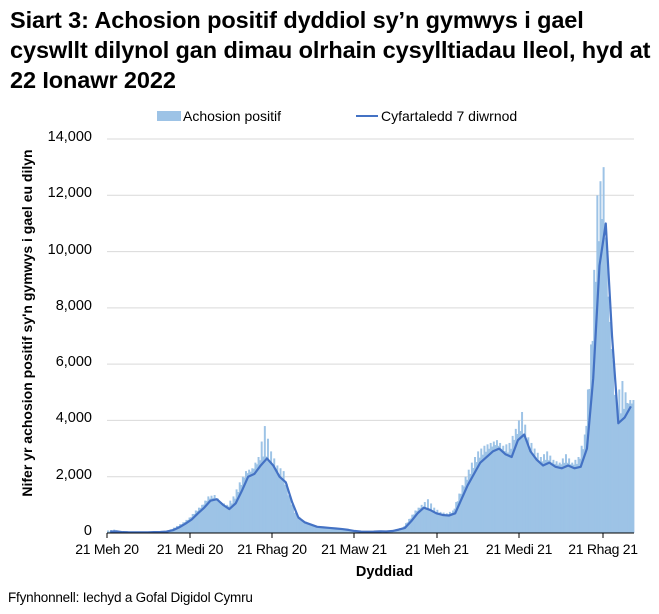  I want to click on legend-label-bars: Achosion positif, so click(232, 116).